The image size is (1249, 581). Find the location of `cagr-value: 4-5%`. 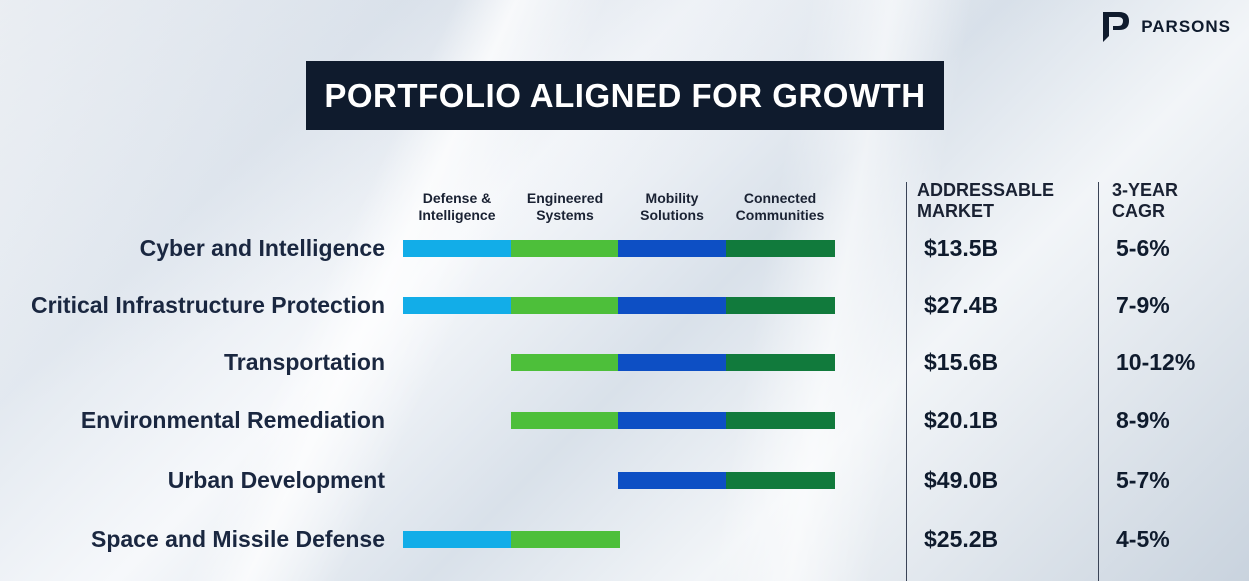

cagr-value: 4-5% is located at coordinates (1143, 539).